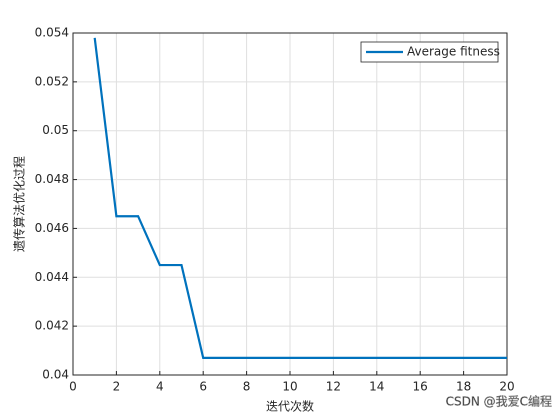 Image resolution: width=560 pixels, height=420 pixels. I want to click on x-tick-label: 0, so click(73, 387).